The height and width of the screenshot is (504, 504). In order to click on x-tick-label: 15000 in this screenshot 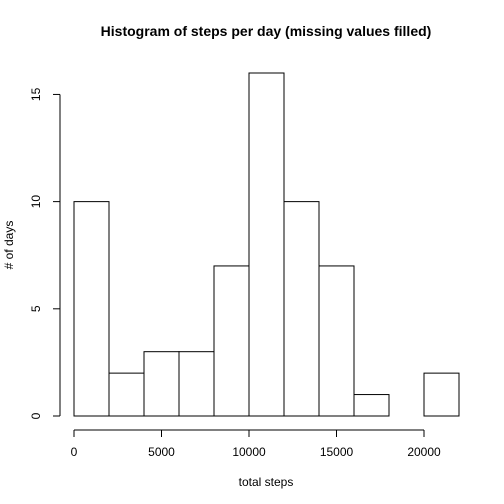, I will do `click(337, 452)`.